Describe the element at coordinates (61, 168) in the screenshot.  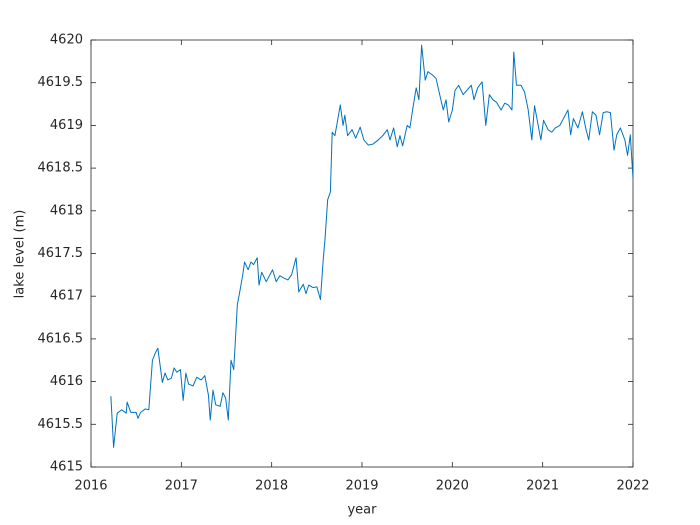
I see `y-tick-label: 4618.5` at that location.